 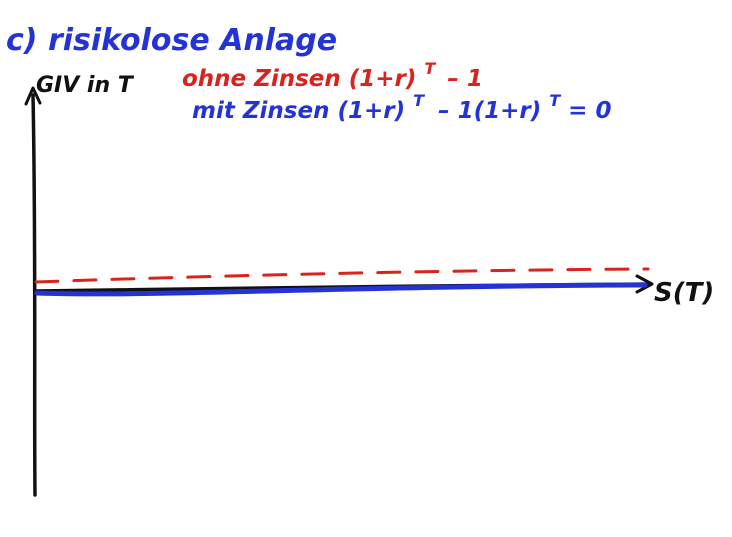 What do you see at coordinates (489, 111) in the screenshot?
I see `legend-blue-mid: – 1(1+r)` at bounding box center [489, 111].